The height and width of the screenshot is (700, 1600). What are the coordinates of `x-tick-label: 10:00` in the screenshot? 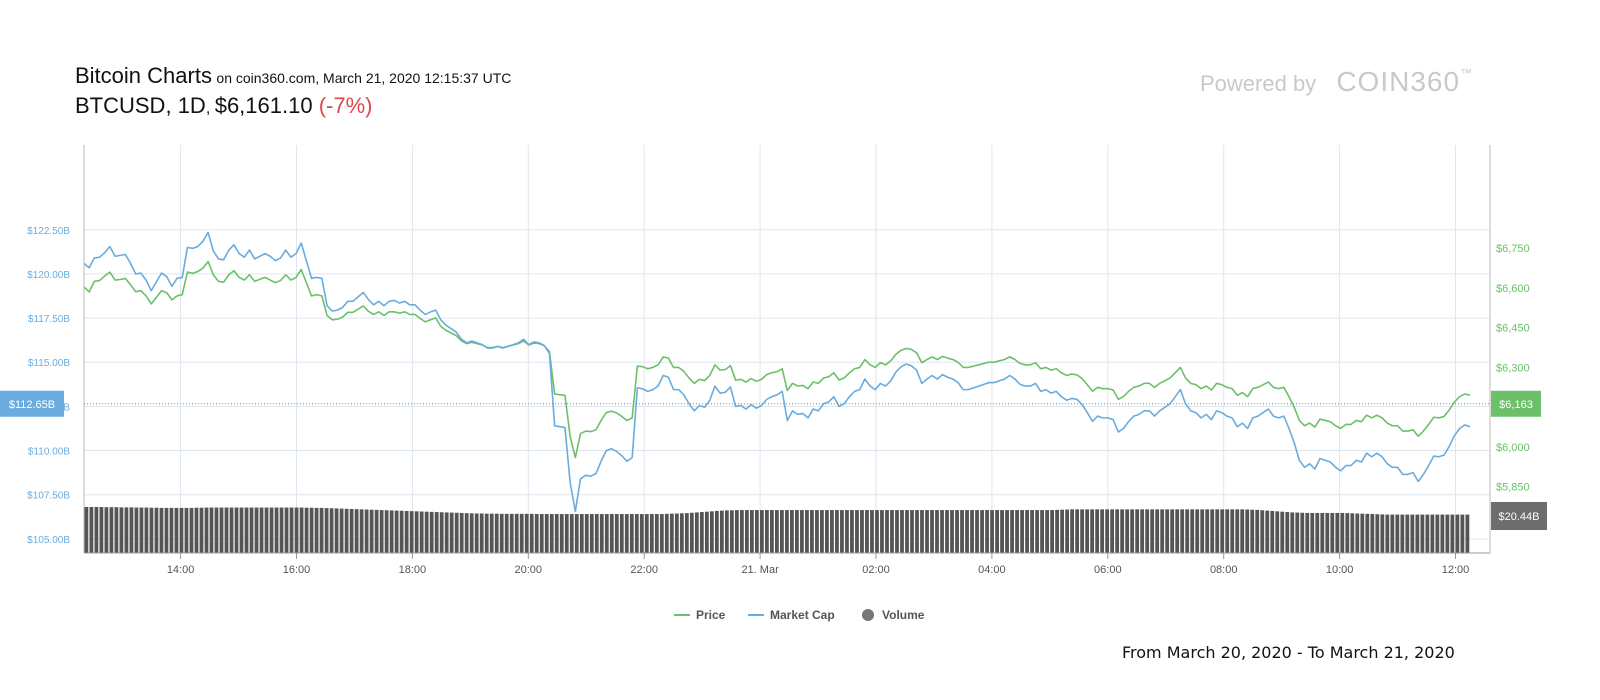 It's located at (1340, 570).